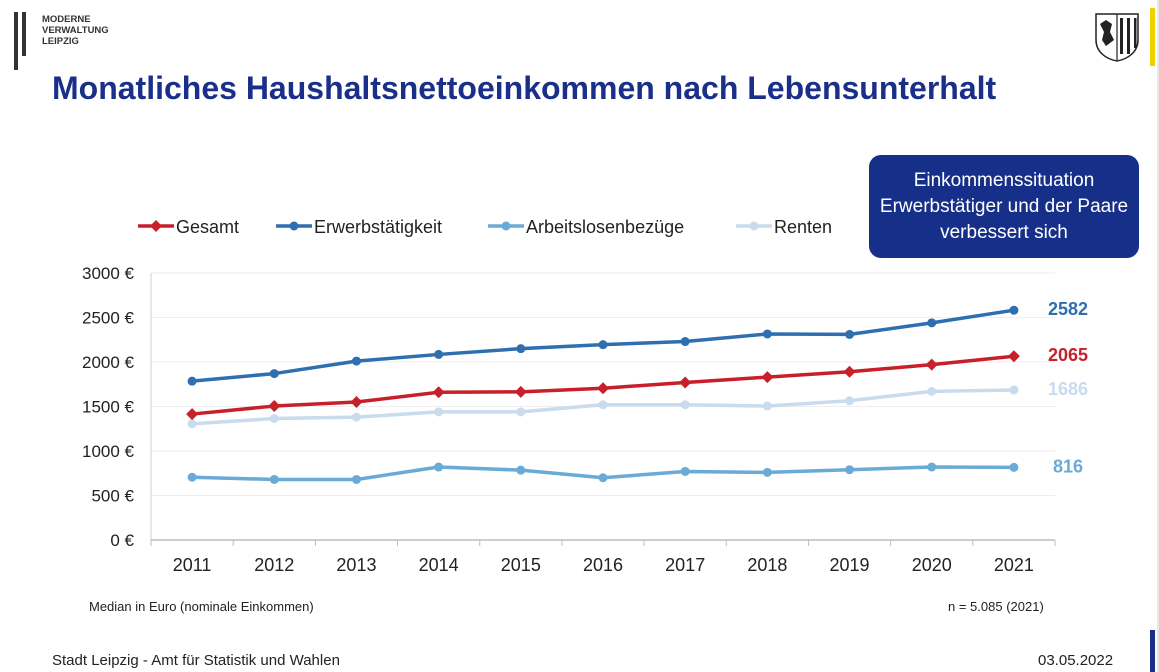 The image size is (1159, 672). I want to click on x-tick-label: 2014, so click(439, 565).